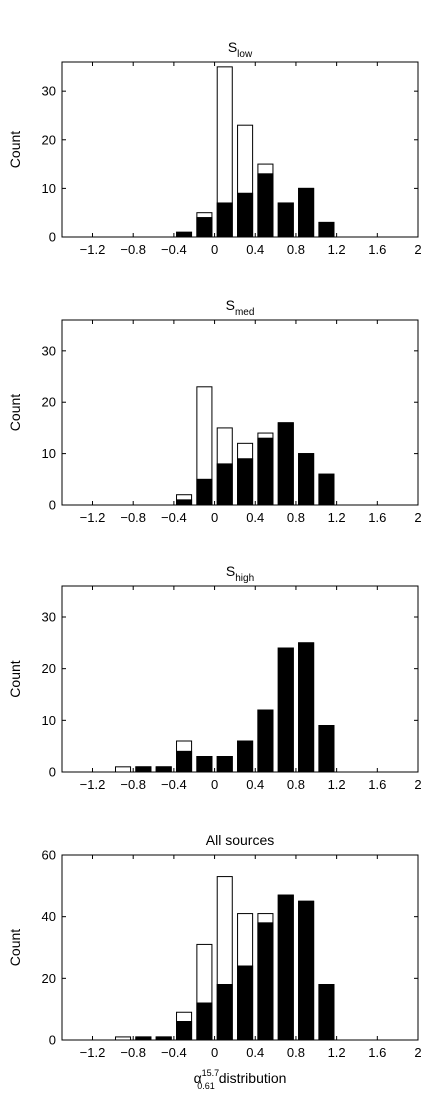 The width and height of the screenshot is (447, 1103). I want to click on chart-title: All sources, so click(240, 840).